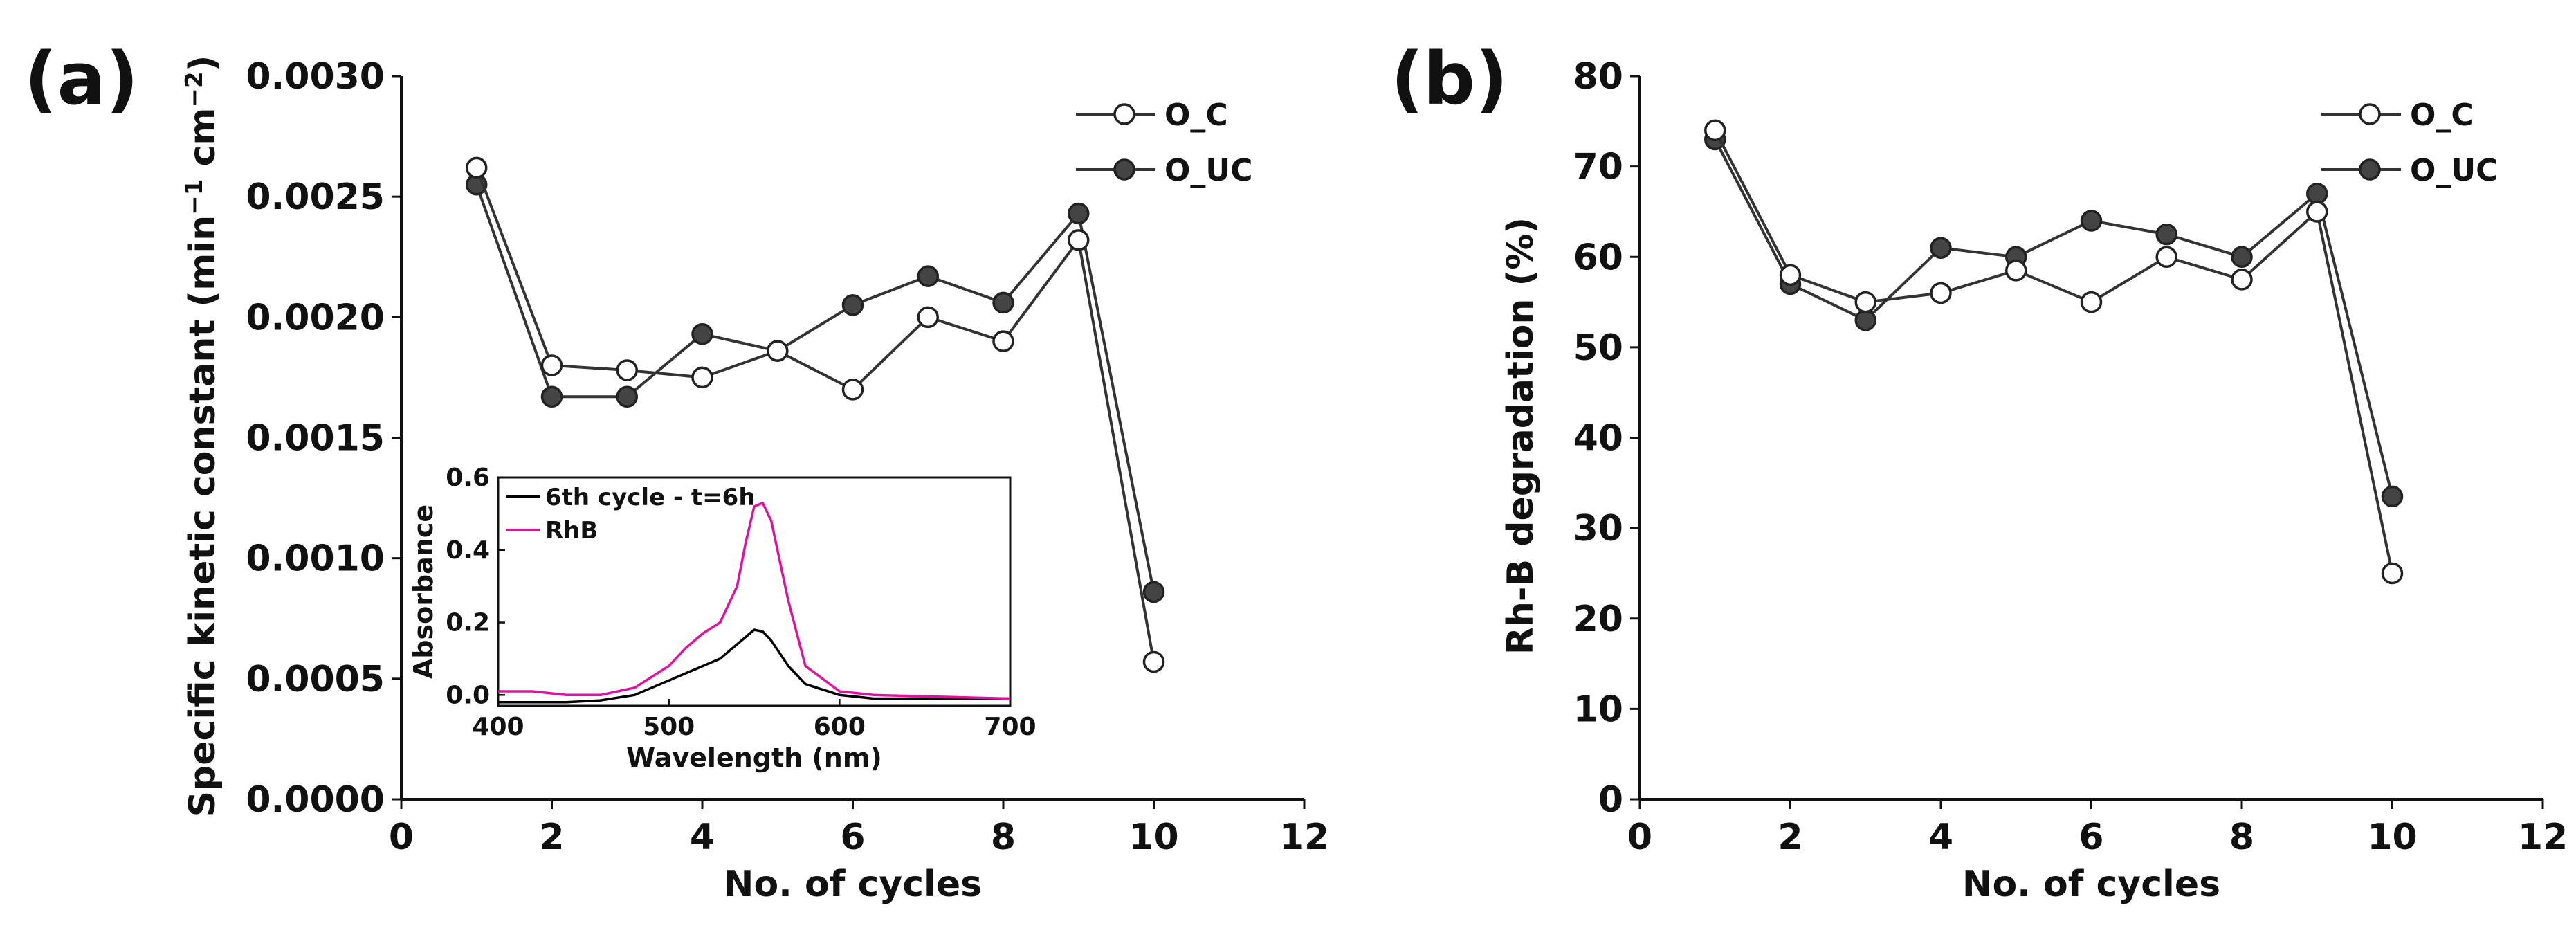  Describe the element at coordinates (2242, 837) in the screenshot. I see `chart-b-x-tick-label: 8` at that location.